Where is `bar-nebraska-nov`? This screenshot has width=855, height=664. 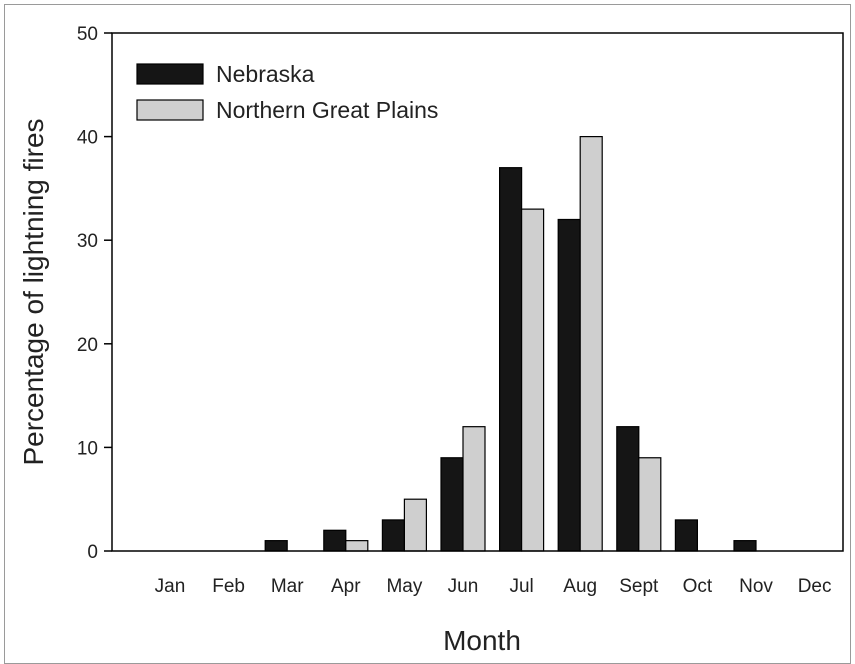
bar-nebraska-nov is located at coordinates (745, 546).